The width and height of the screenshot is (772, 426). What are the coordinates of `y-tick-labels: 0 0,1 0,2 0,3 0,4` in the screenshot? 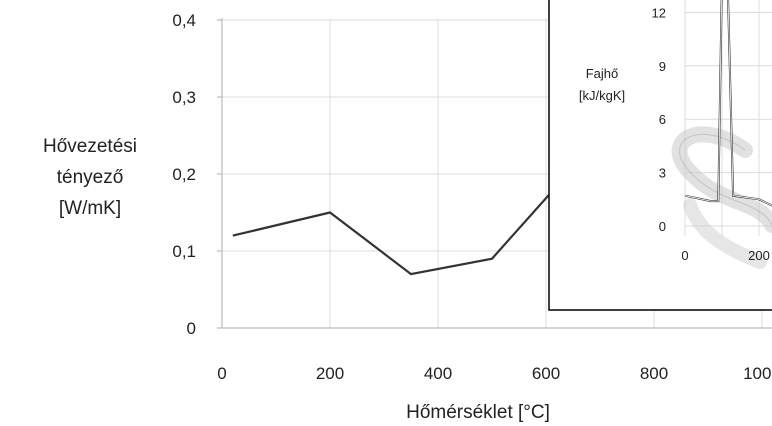 It's located at (184, 174).